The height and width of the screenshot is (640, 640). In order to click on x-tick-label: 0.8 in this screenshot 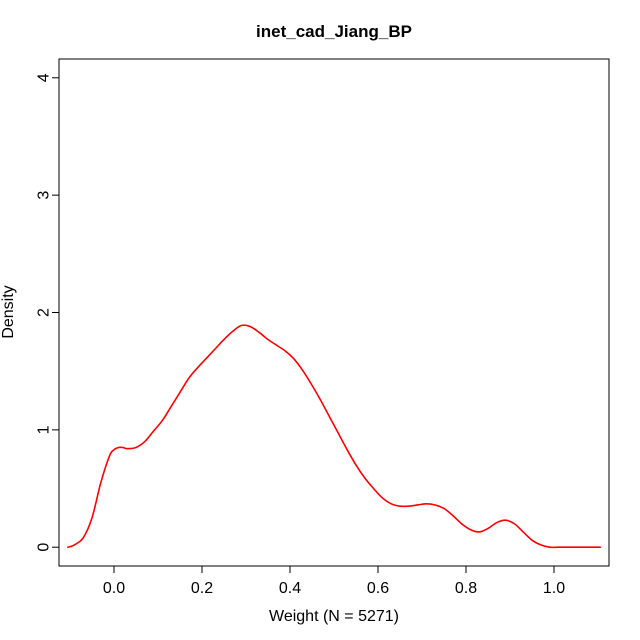, I will do `click(466, 588)`.